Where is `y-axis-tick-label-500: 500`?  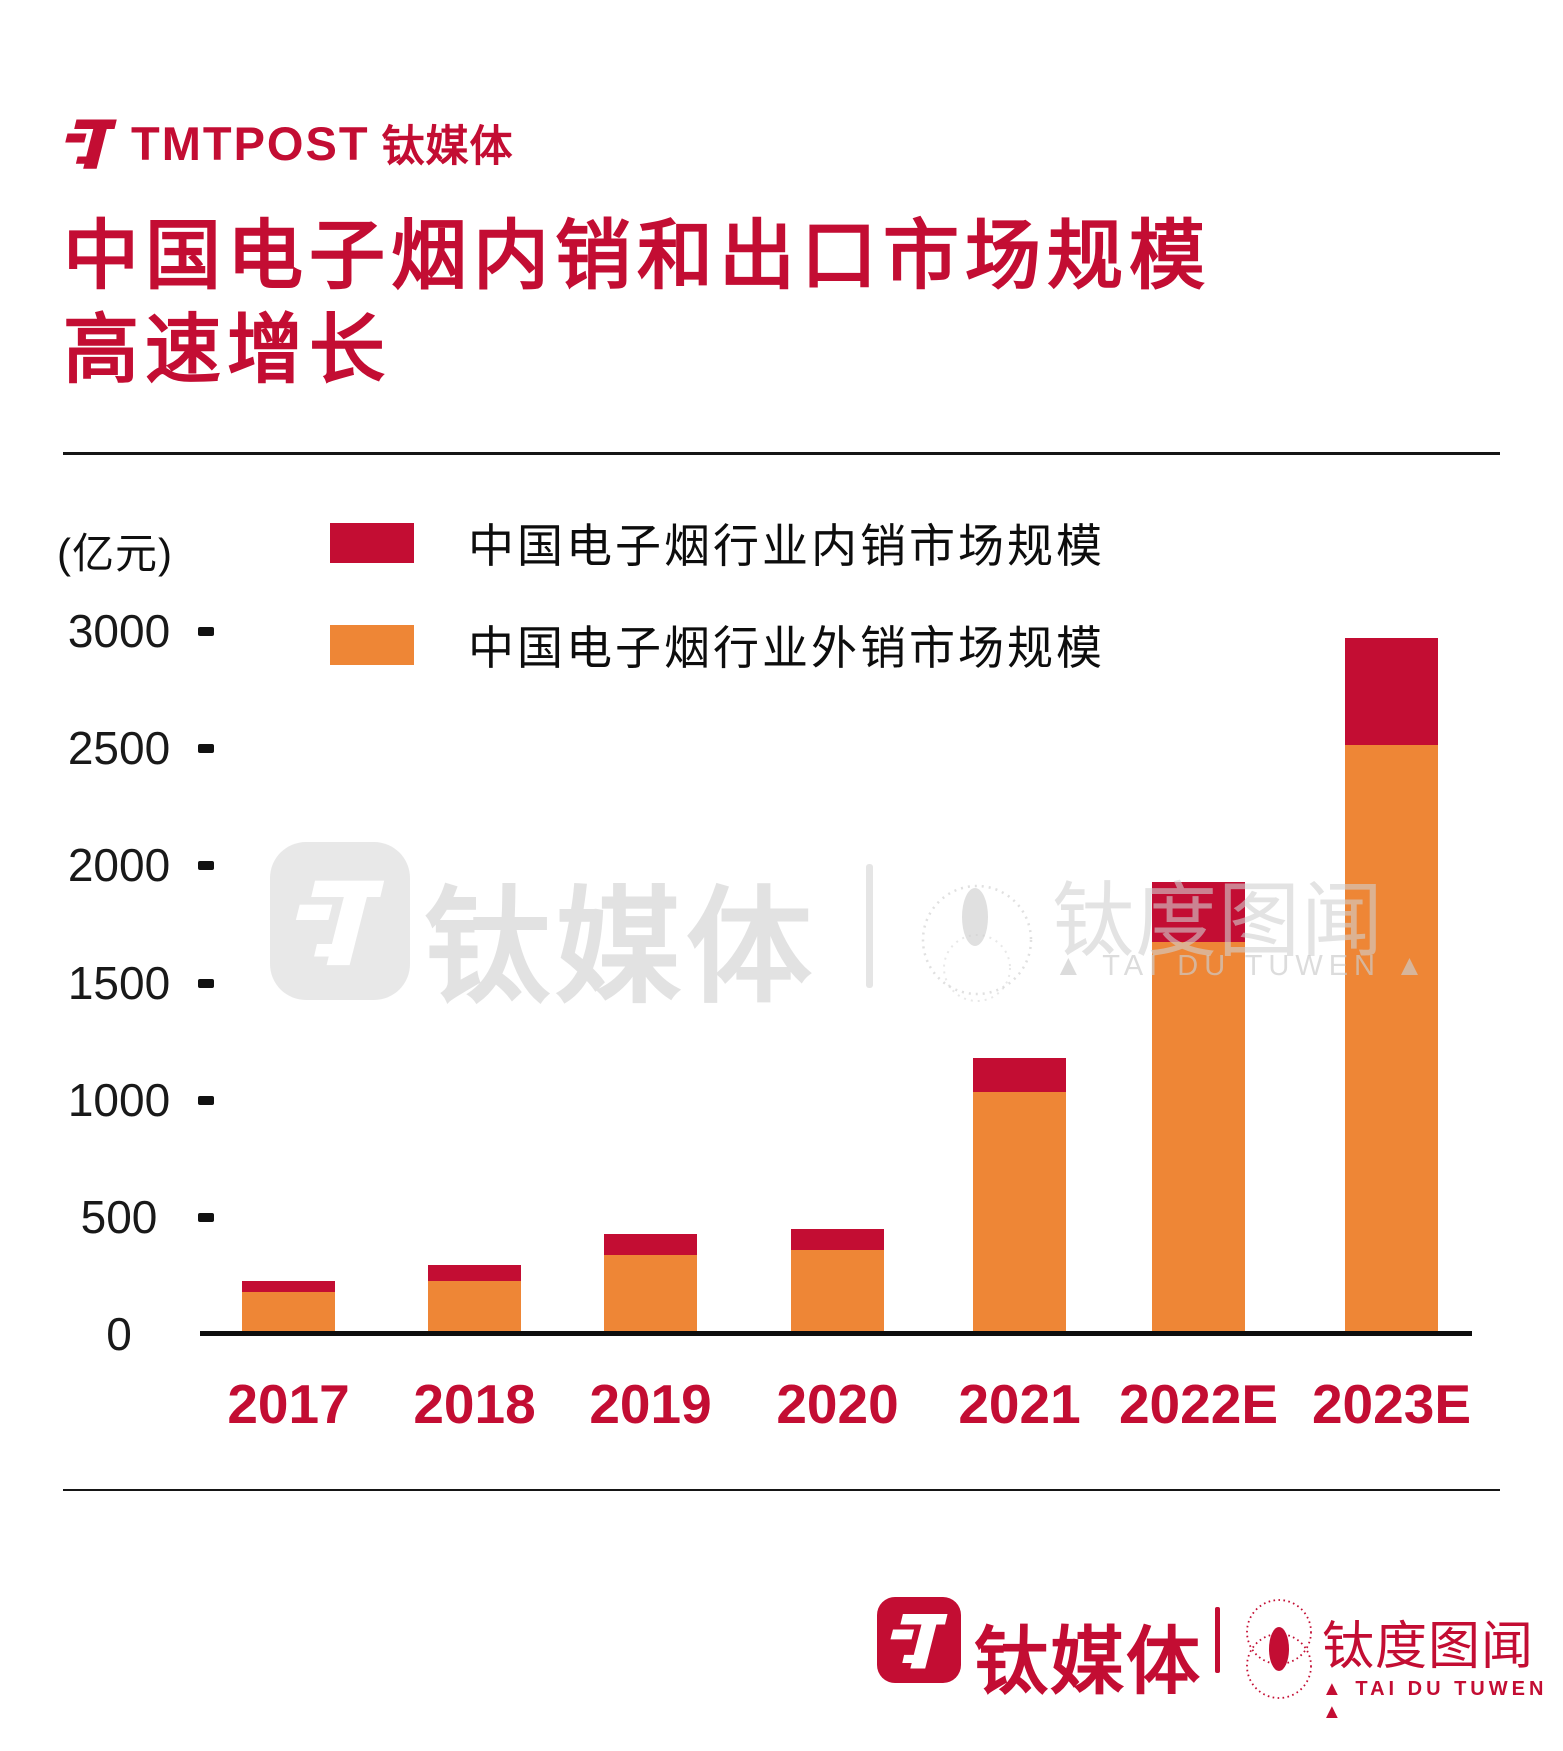
y-axis-tick-label-500: 500 is located at coordinates (119, 1216).